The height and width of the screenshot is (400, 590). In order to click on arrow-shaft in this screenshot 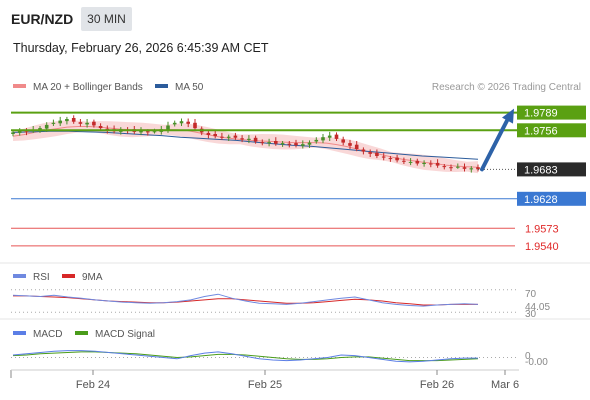, I will do `click(494, 145)`.